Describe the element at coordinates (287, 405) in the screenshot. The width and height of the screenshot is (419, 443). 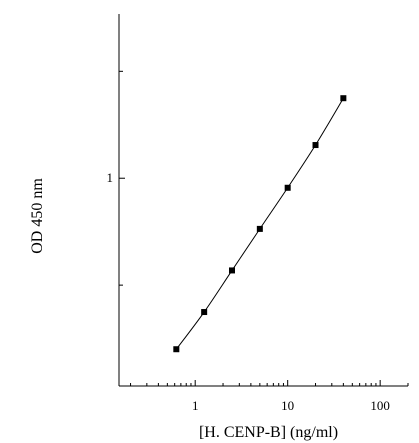
I see `x-tick-label: 10` at that location.